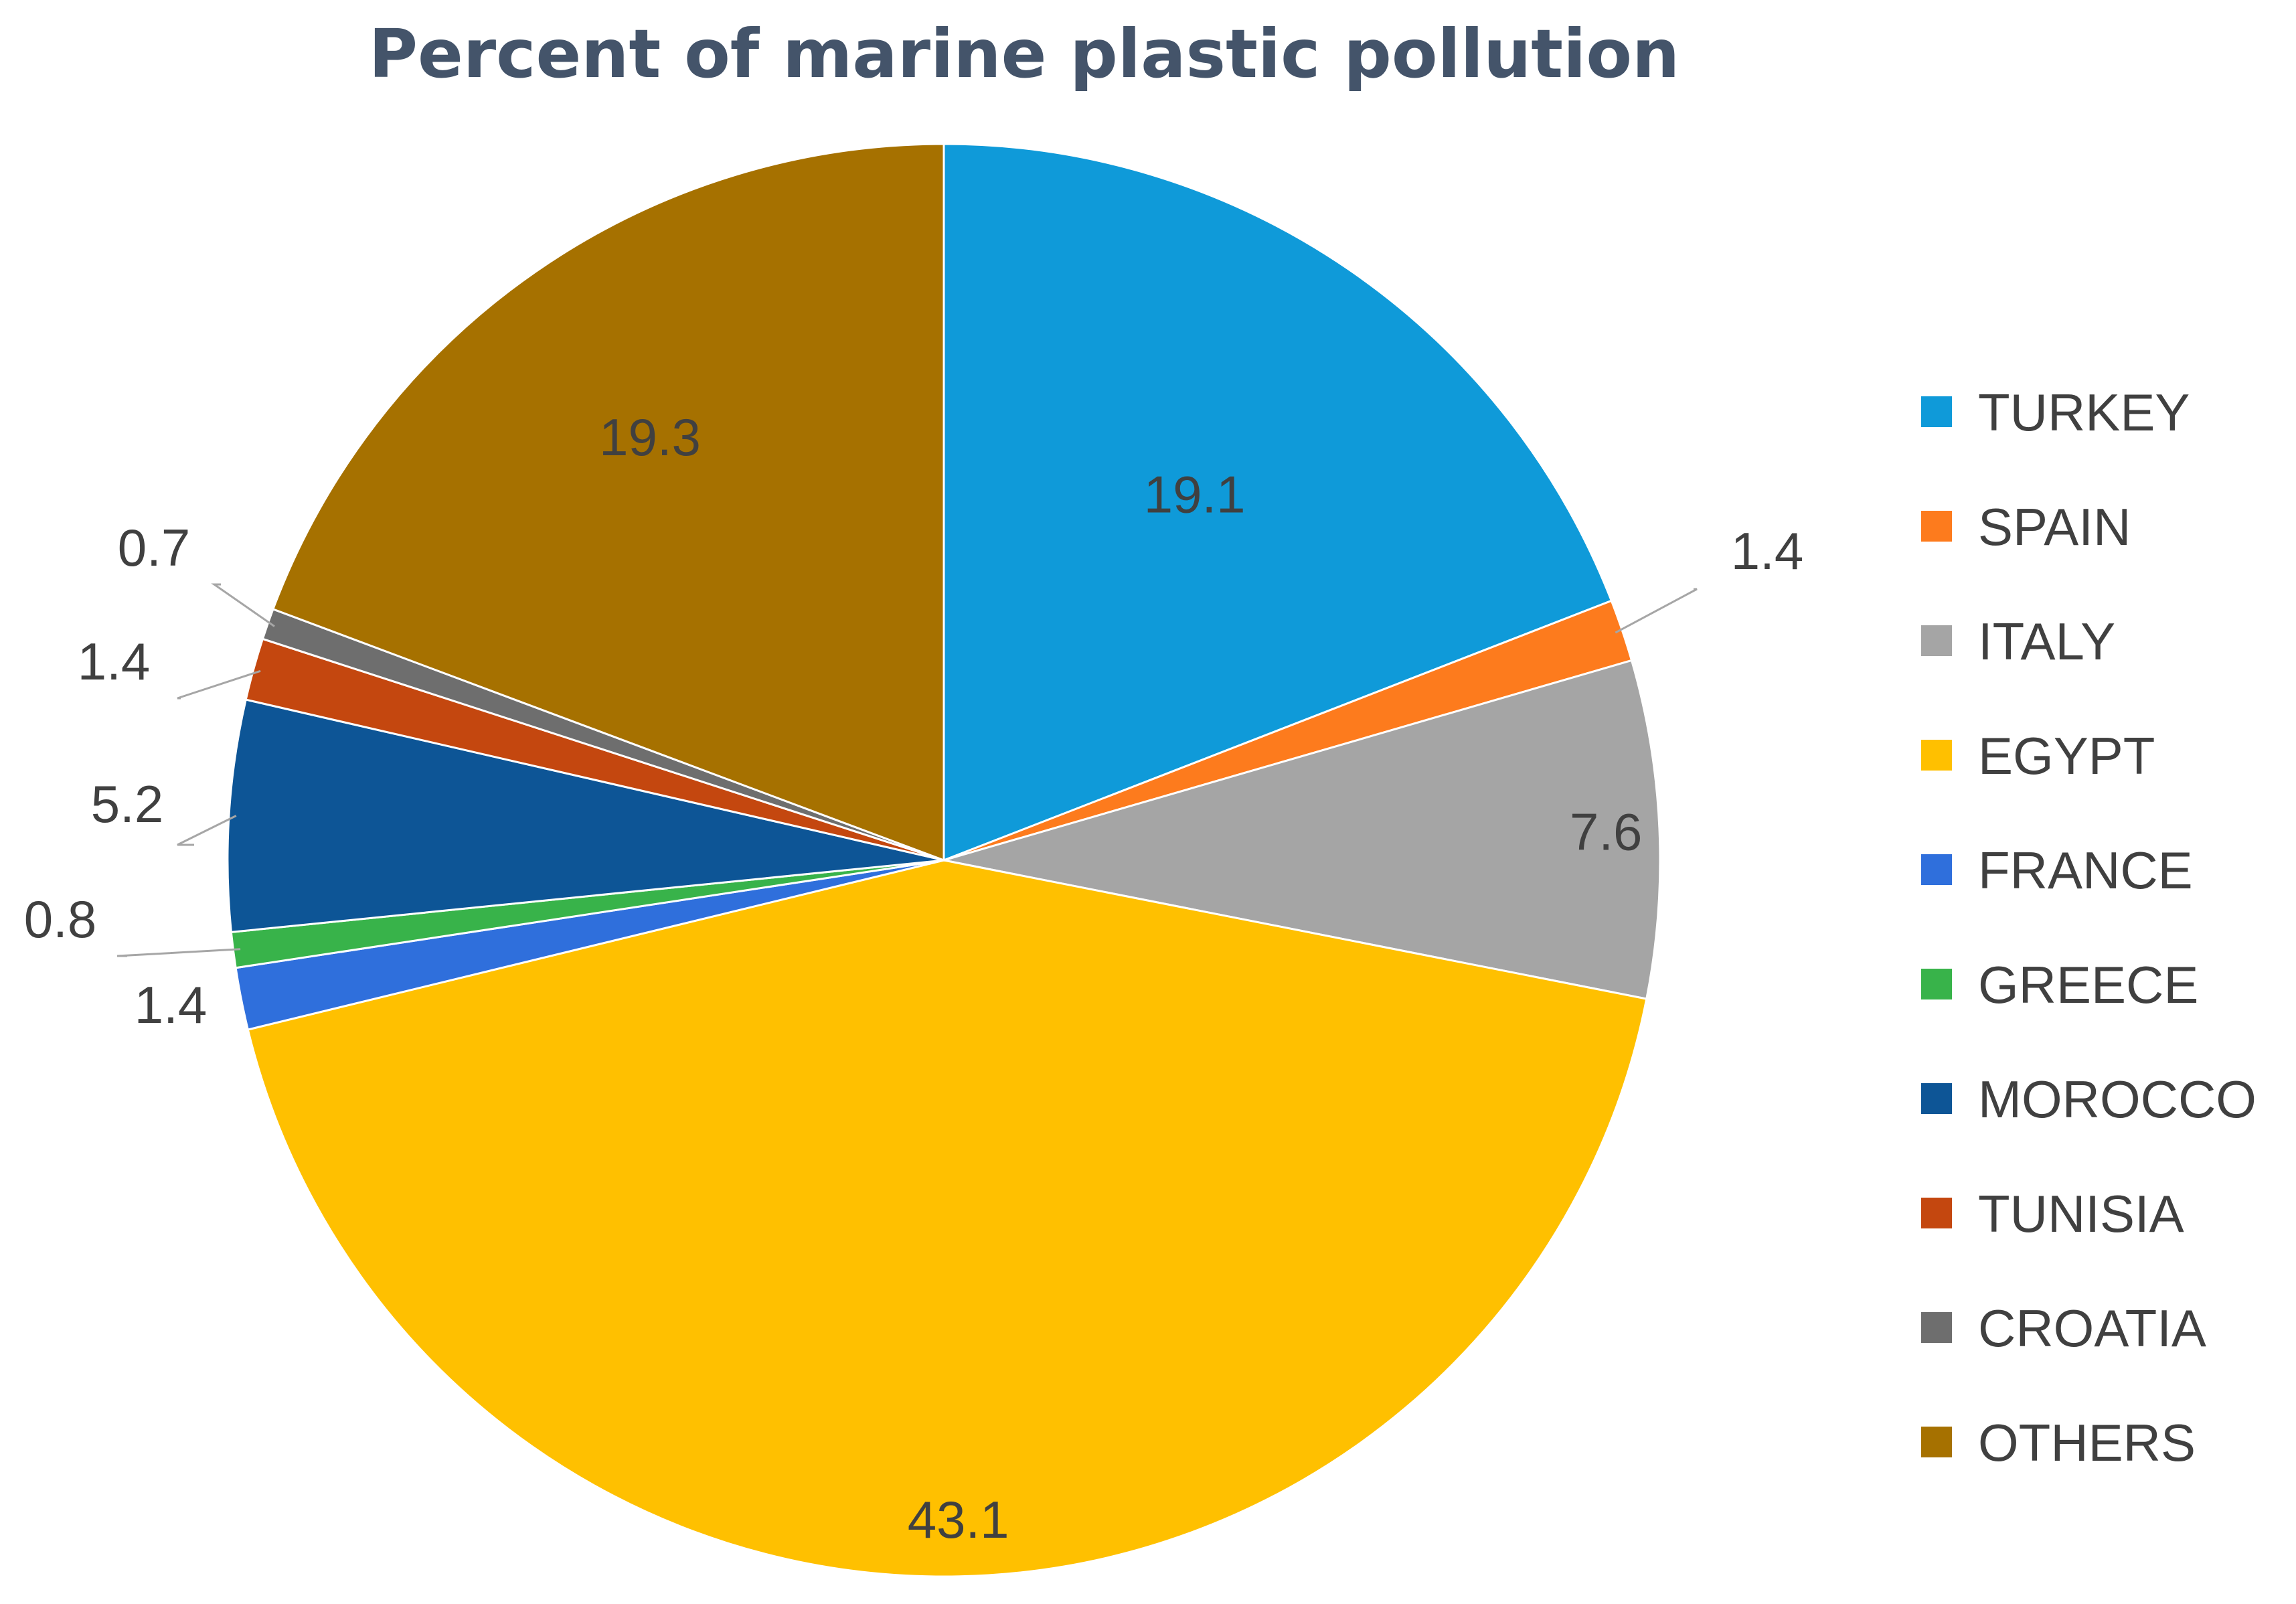 The height and width of the screenshot is (1604, 2296). I want to click on legend-swatch-others, so click(1937, 1442).